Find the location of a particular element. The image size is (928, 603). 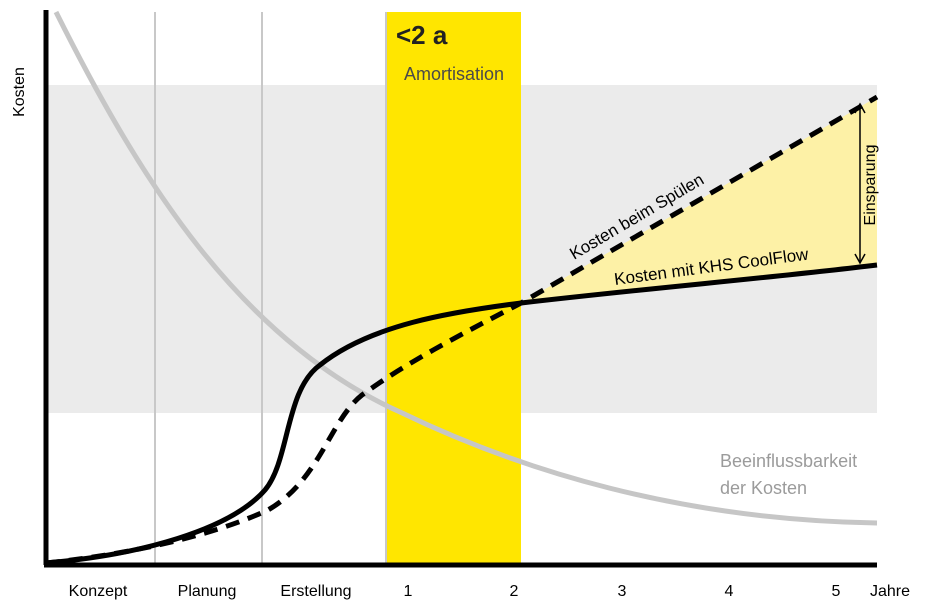

x-tick-label: Planung is located at coordinates (207, 591).